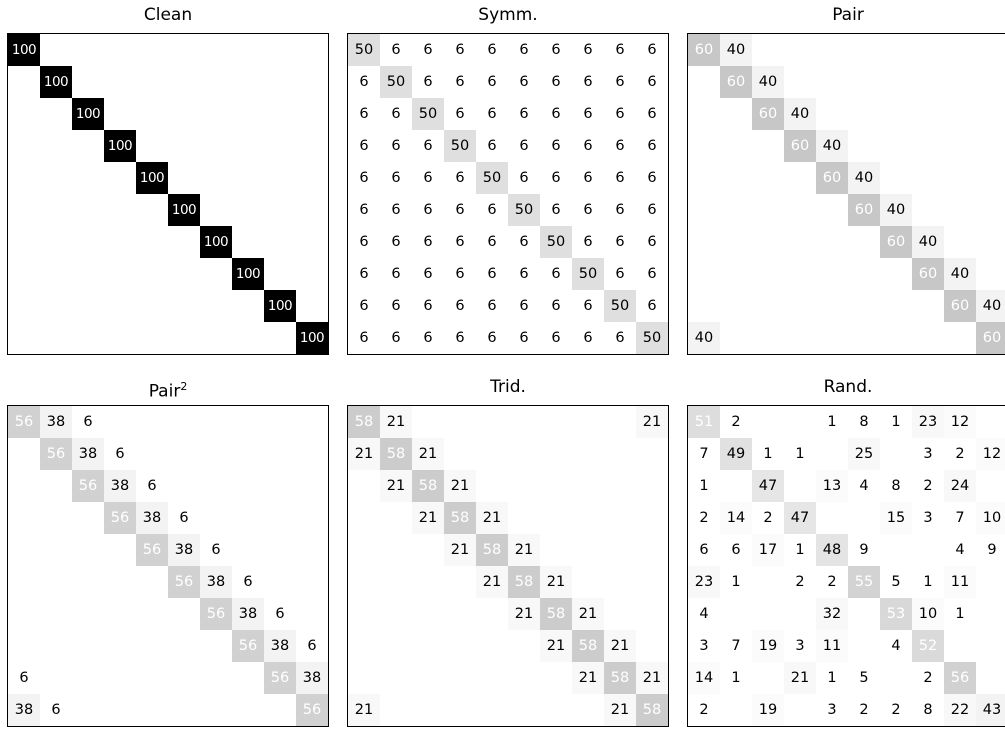  Describe the element at coordinates (508, 15) in the screenshot. I see `panel-title-text: Symm.` at that location.